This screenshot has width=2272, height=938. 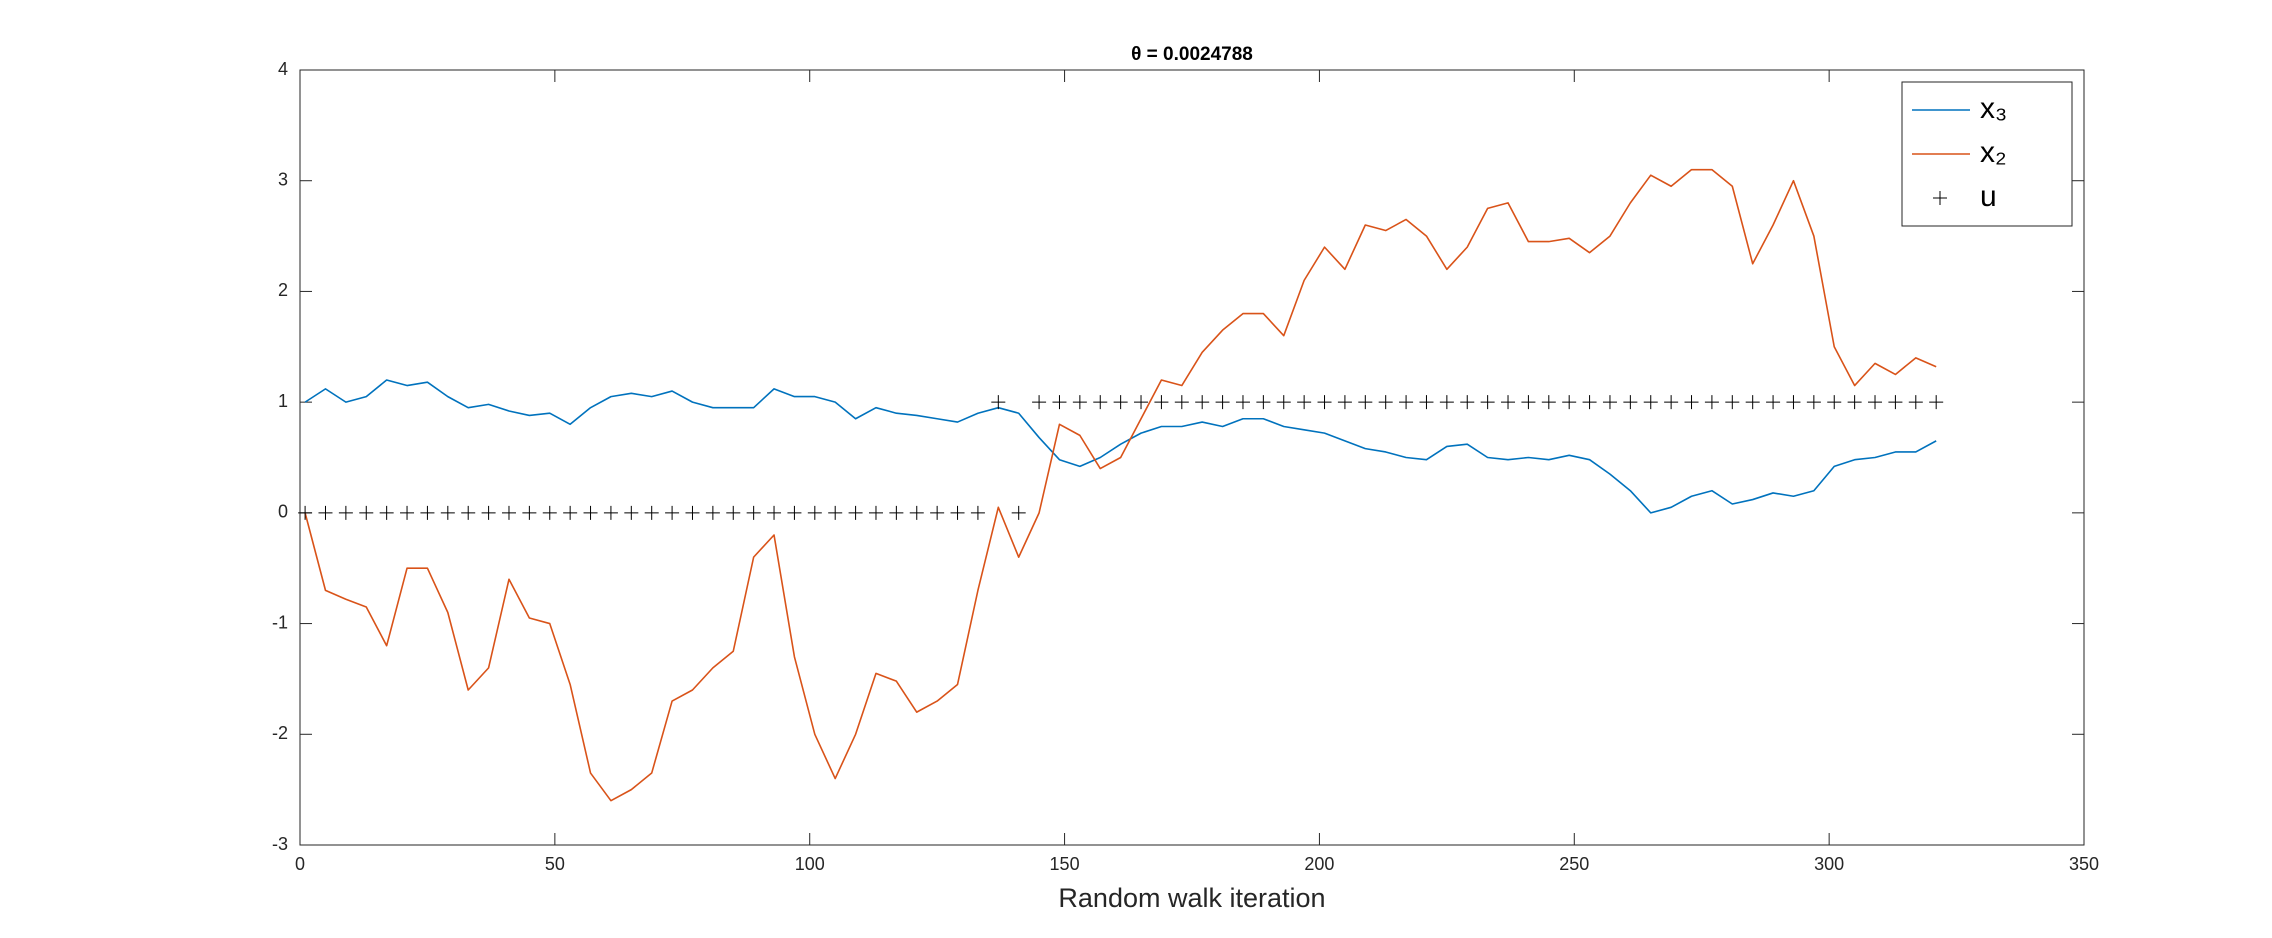 I want to click on x-tick-label: 250, so click(x=1574, y=864).